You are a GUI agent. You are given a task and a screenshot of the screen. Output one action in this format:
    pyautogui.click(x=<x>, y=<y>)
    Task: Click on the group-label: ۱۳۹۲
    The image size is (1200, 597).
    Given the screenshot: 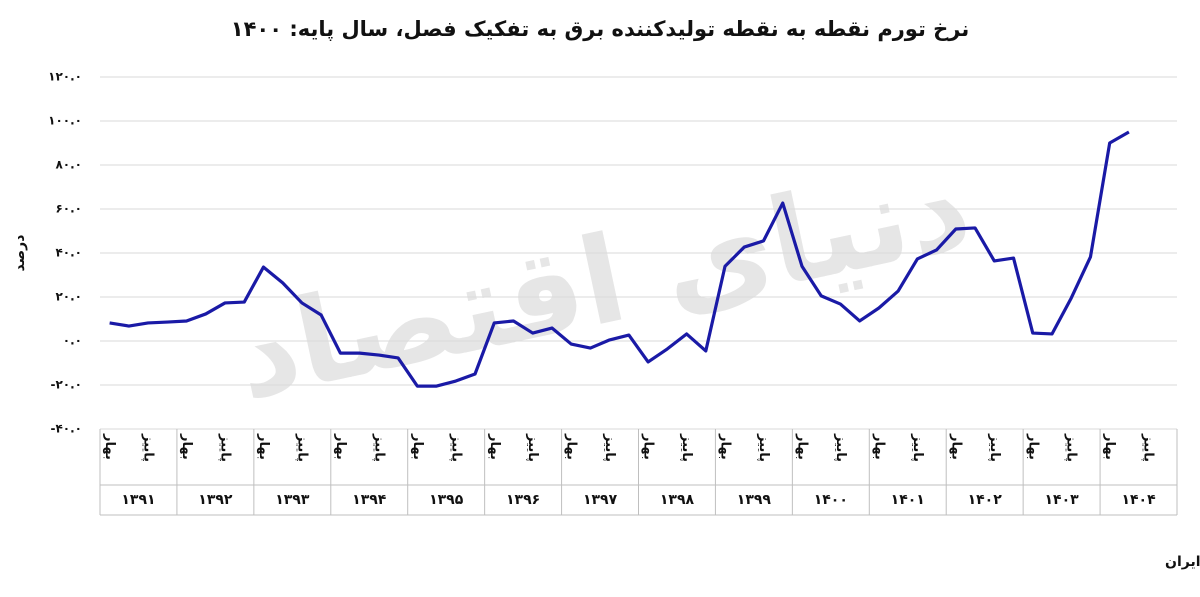 What is the action you would take?
    pyautogui.click(x=215, y=500)
    